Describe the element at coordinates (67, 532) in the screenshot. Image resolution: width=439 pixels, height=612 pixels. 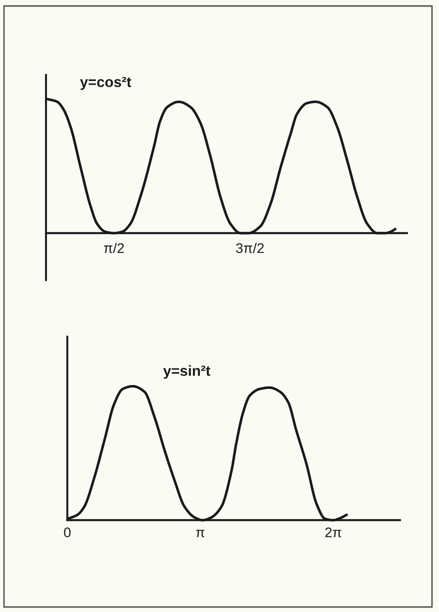
I see `x-tick-label: 0` at that location.